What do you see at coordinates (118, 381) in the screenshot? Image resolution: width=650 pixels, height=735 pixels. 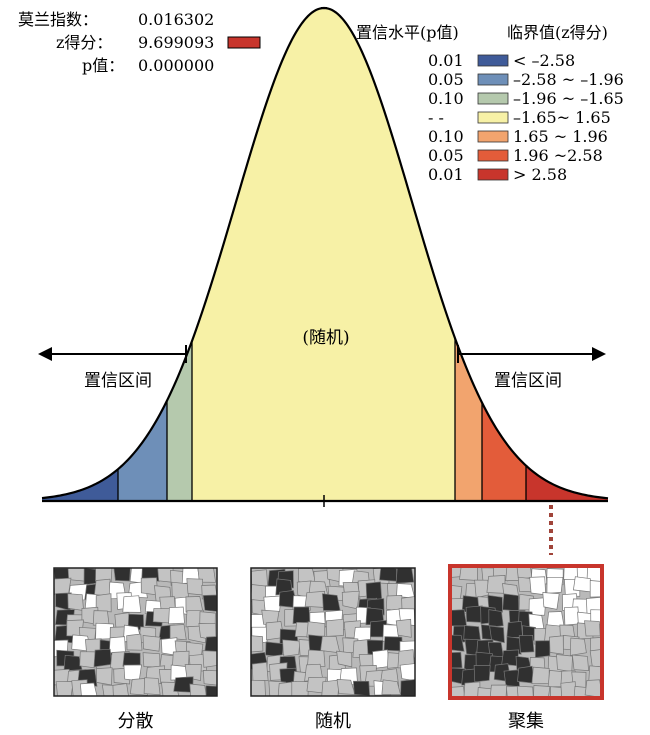 I see `left-confidence-label: 置信区间` at bounding box center [118, 381].